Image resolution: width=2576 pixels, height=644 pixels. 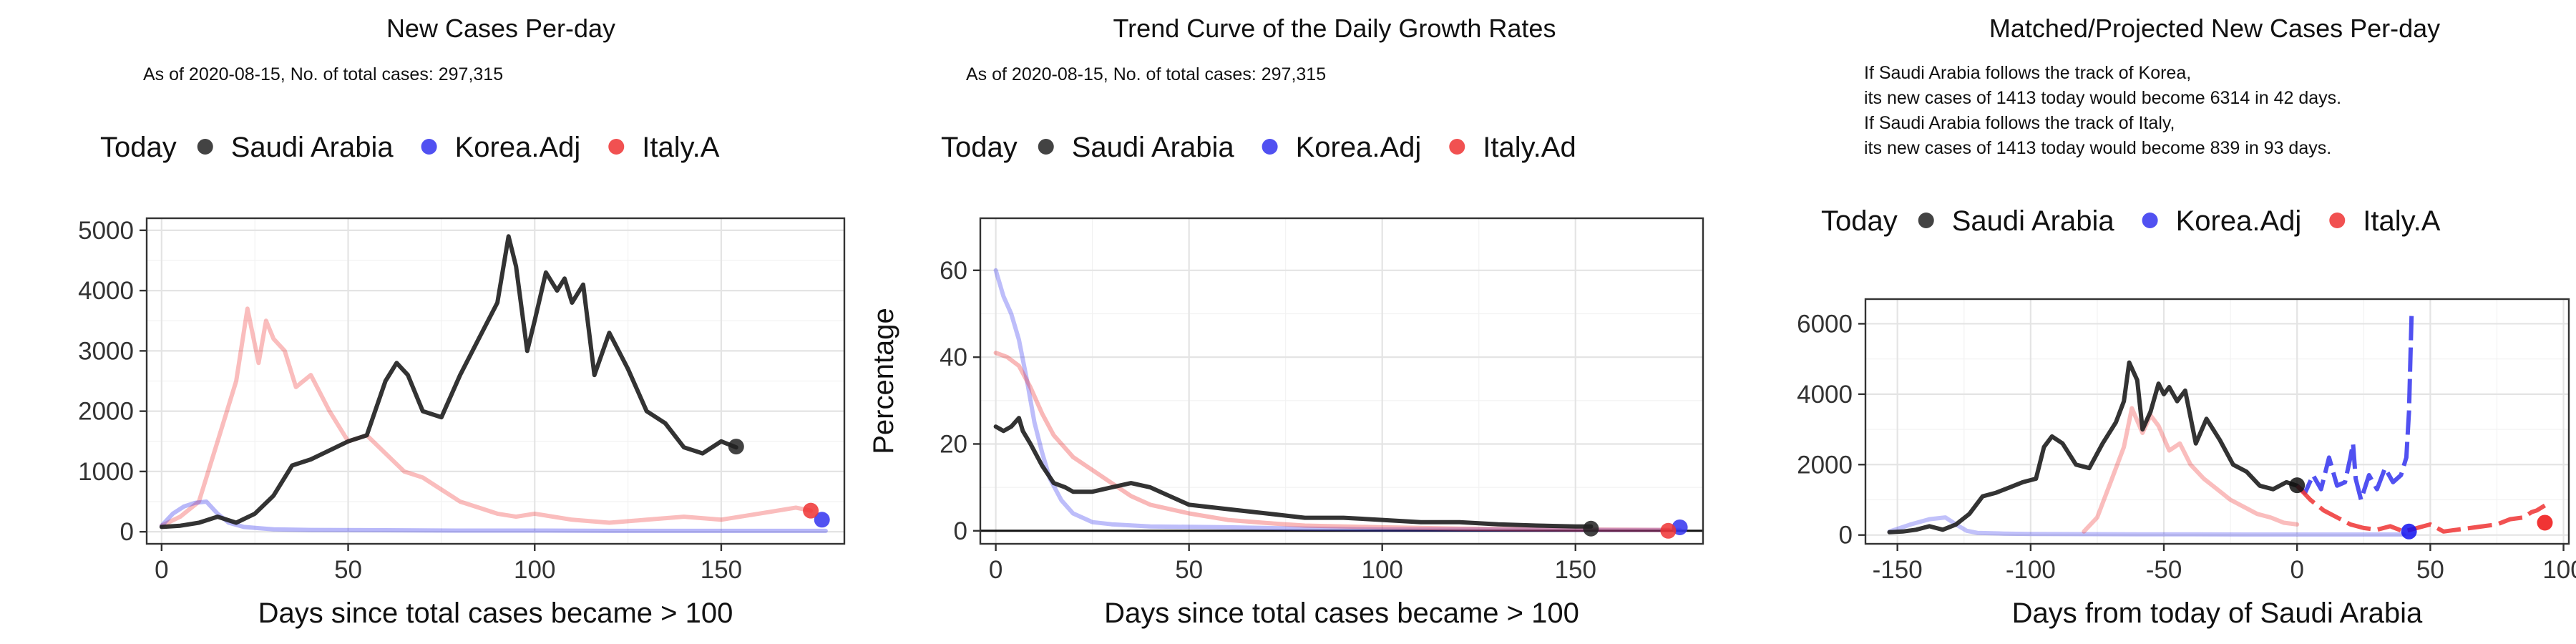 What do you see at coordinates (1825, 324) in the screenshot?
I see `y-tick-label: 6000` at bounding box center [1825, 324].